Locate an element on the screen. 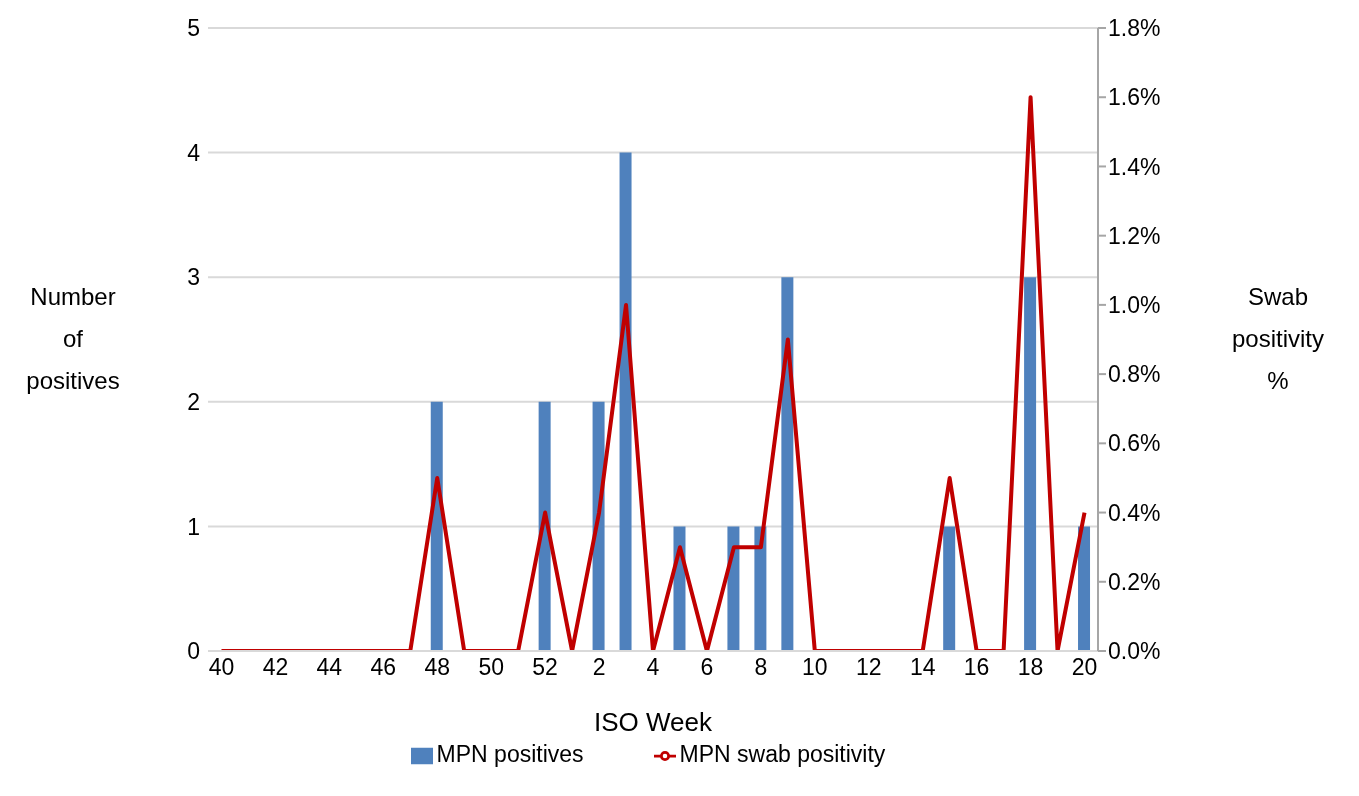  x-tick-label: 4 is located at coordinates (653, 667).